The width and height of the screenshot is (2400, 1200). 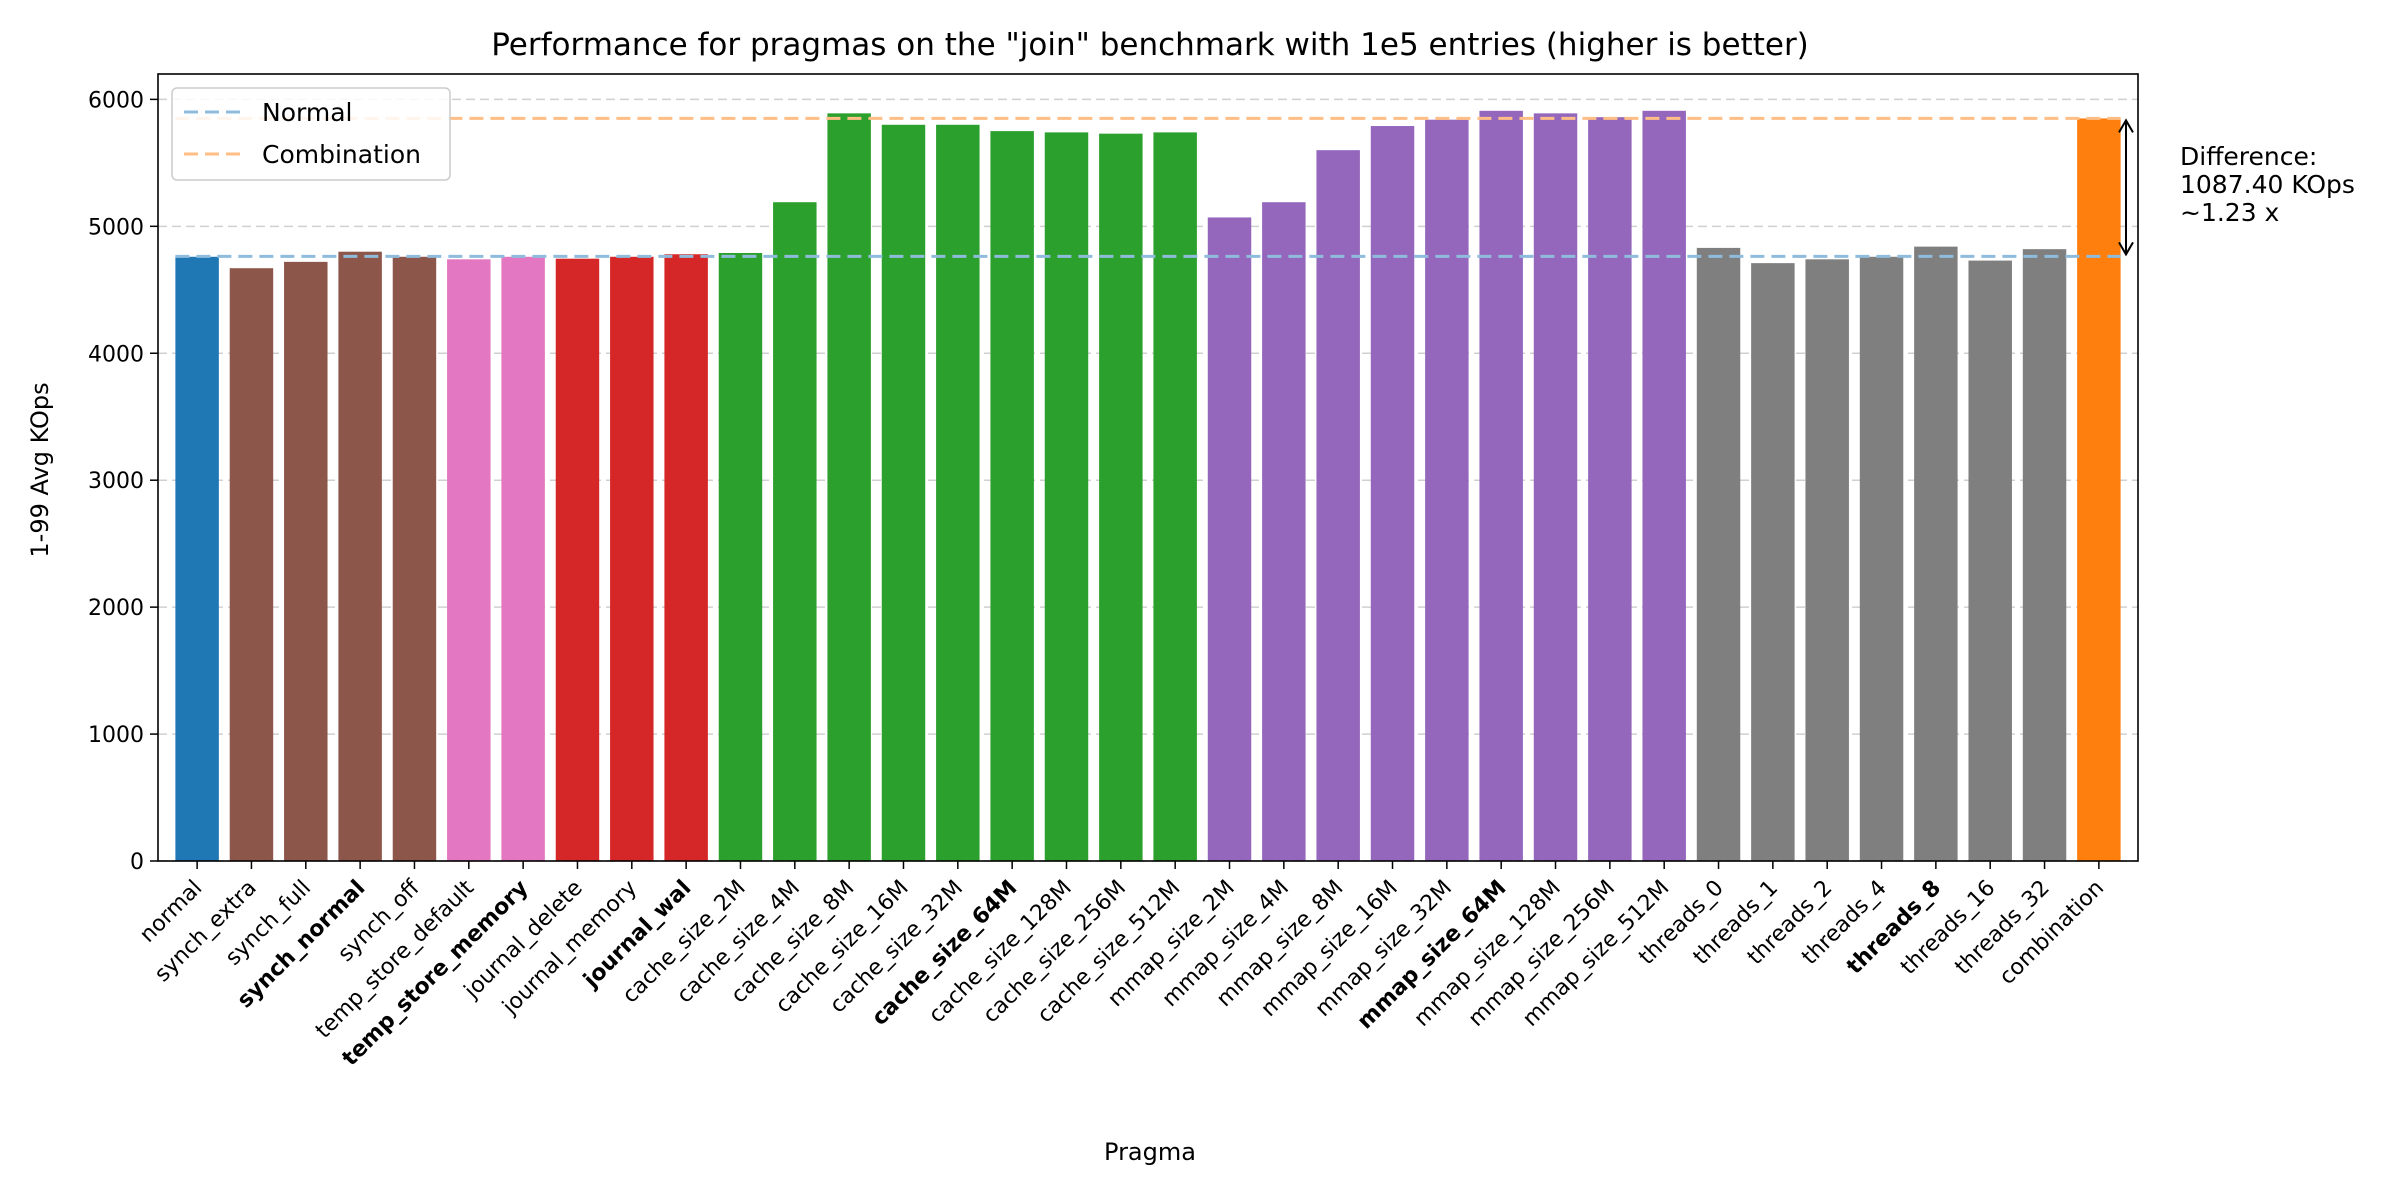 What do you see at coordinates (341, 154) in the screenshot?
I see `legend-label: Combination` at bounding box center [341, 154].